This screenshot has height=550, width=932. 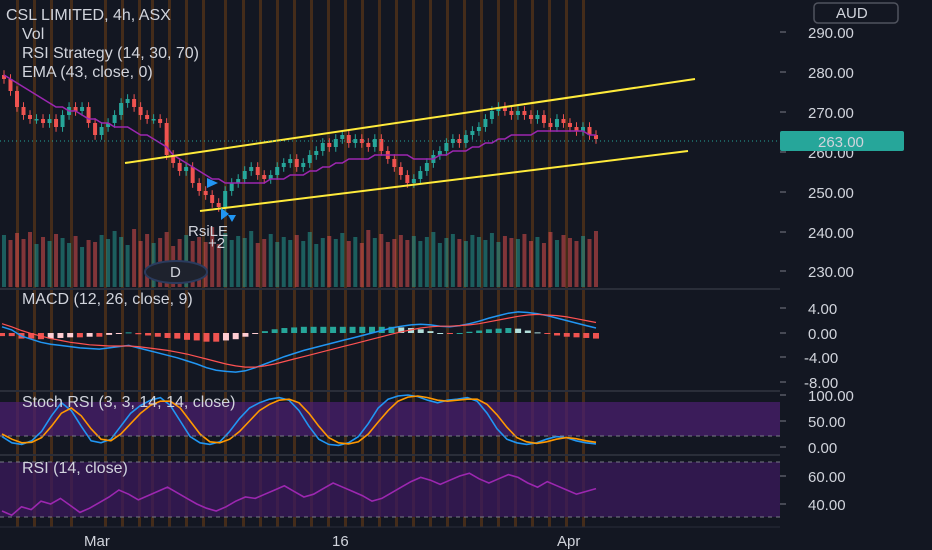 I want to click on signal-down-marker, so click(x=232, y=218).